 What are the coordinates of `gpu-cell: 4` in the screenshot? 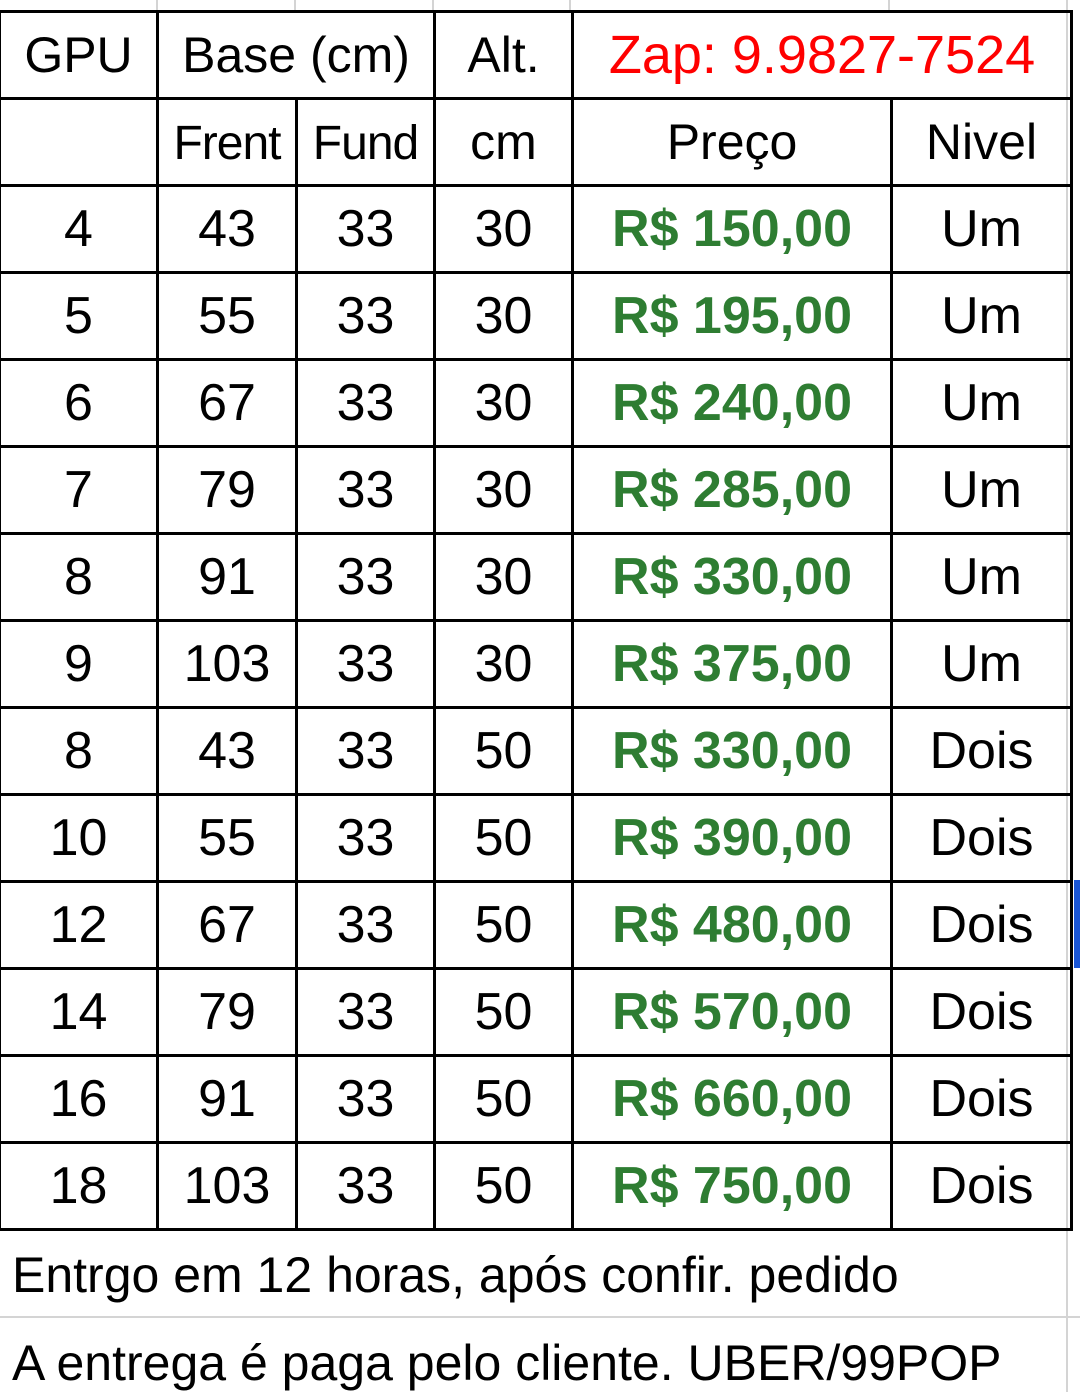 It's located at (79, 229).